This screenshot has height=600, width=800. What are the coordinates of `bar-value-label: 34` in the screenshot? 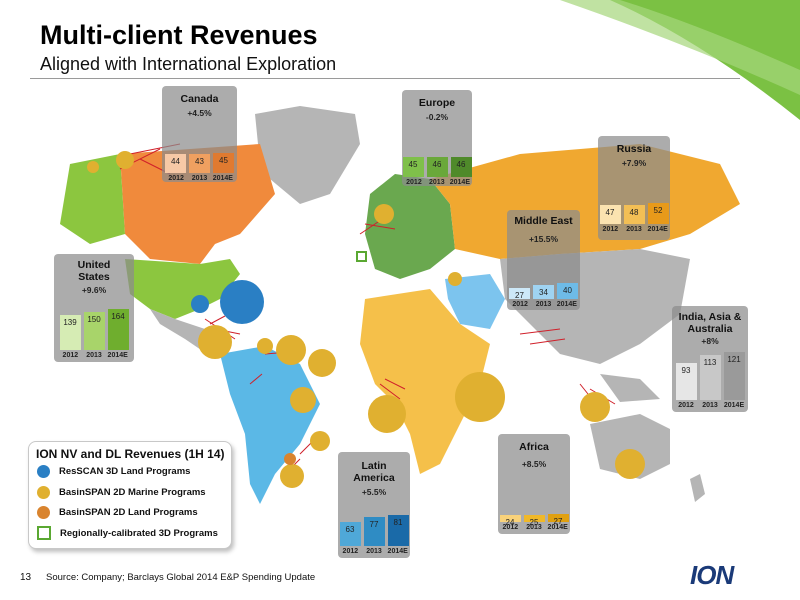 It's located at (543, 292).